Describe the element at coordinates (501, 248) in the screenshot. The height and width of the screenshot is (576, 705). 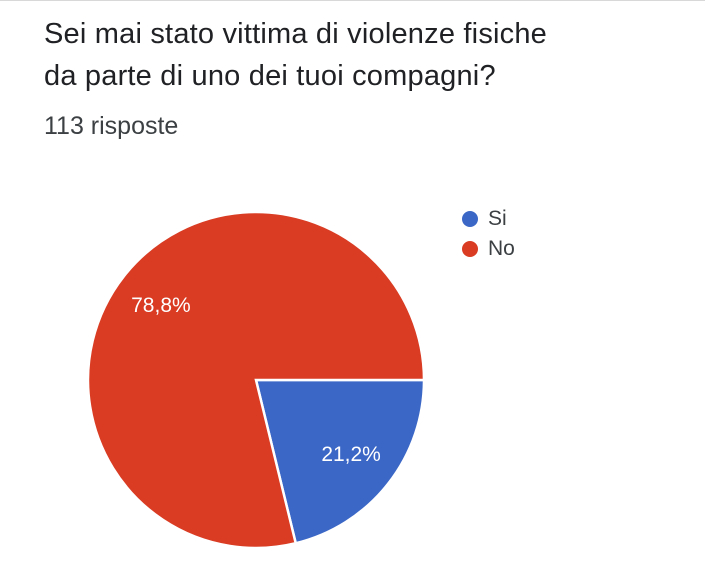
I see `legend-label-no: No` at that location.